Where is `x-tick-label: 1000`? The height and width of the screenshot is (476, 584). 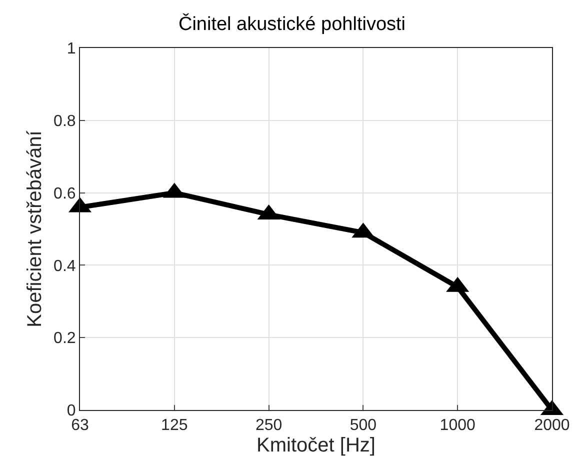 x-tick-label: 1000 is located at coordinates (458, 425).